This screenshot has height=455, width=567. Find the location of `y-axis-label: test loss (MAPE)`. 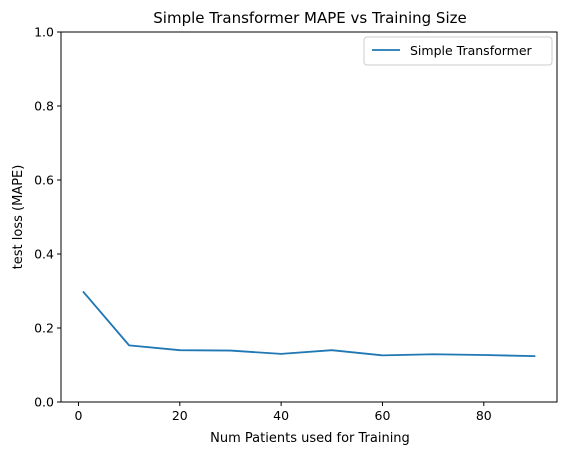

y-axis-label: test loss (MAPE) is located at coordinates (18, 217).